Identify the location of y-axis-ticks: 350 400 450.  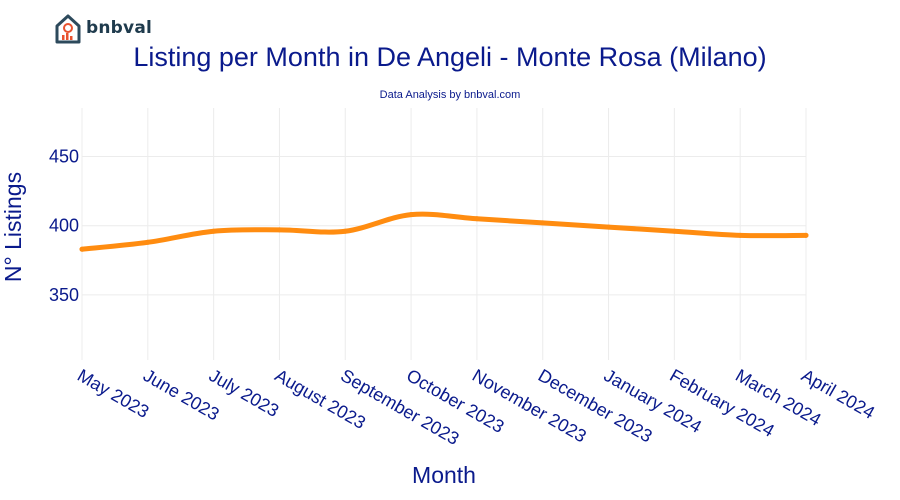
(64, 225).